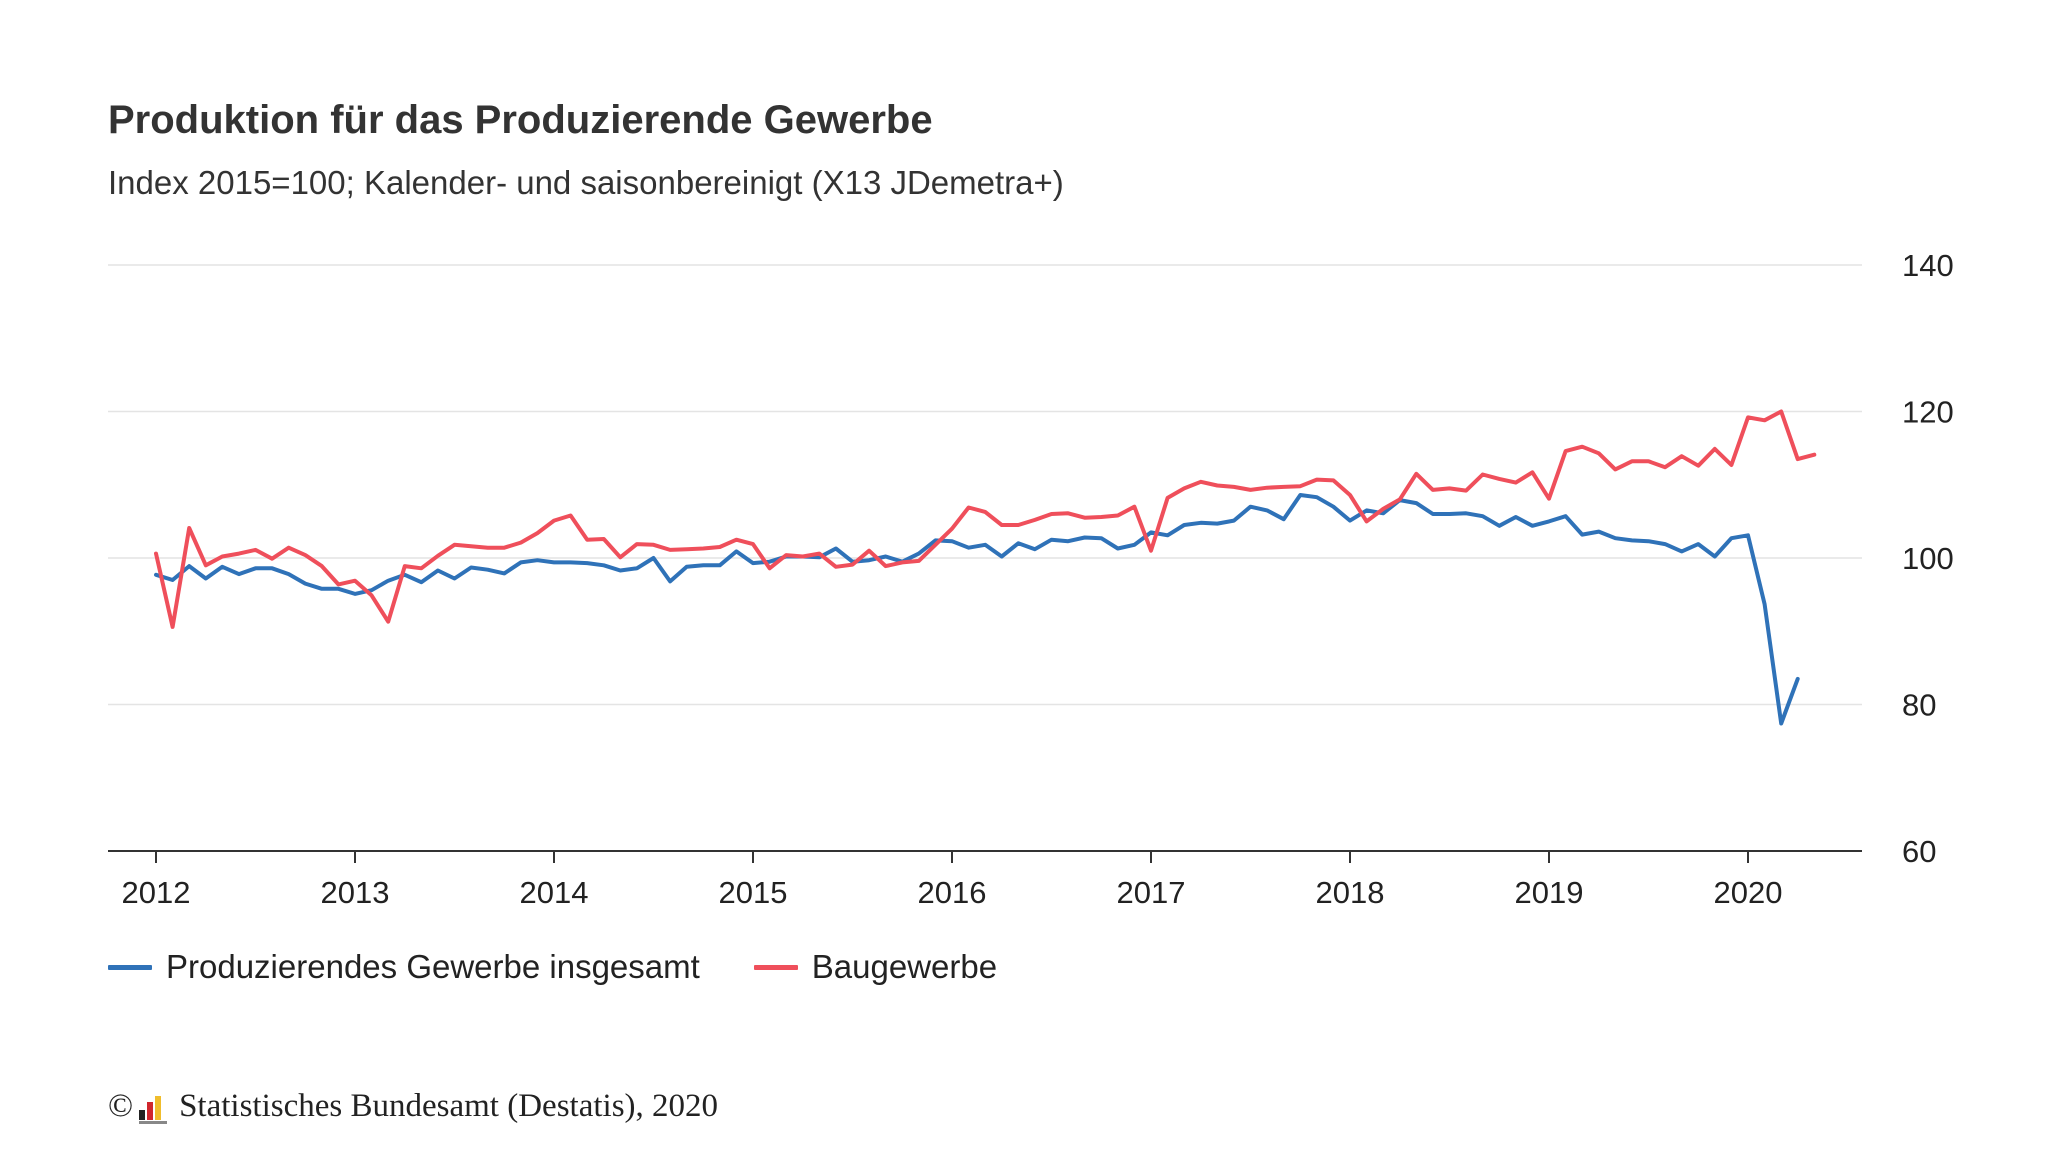 Image resolution: width=2048 pixels, height=1152 pixels. Describe the element at coordinates (154, 1109) in the screenshot. I see `destatis-logo-icon` at that location.